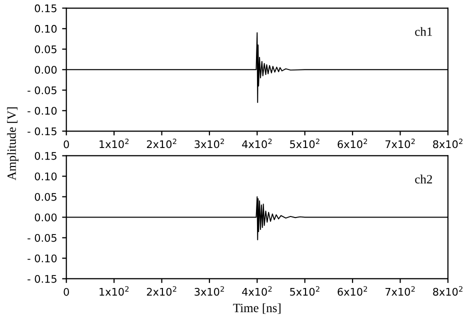 The image size is (474, 326). Describe the element at coordinates (12, 143) in the screenshot. I see `y-axis-title: Amplitude [V]` at that location.